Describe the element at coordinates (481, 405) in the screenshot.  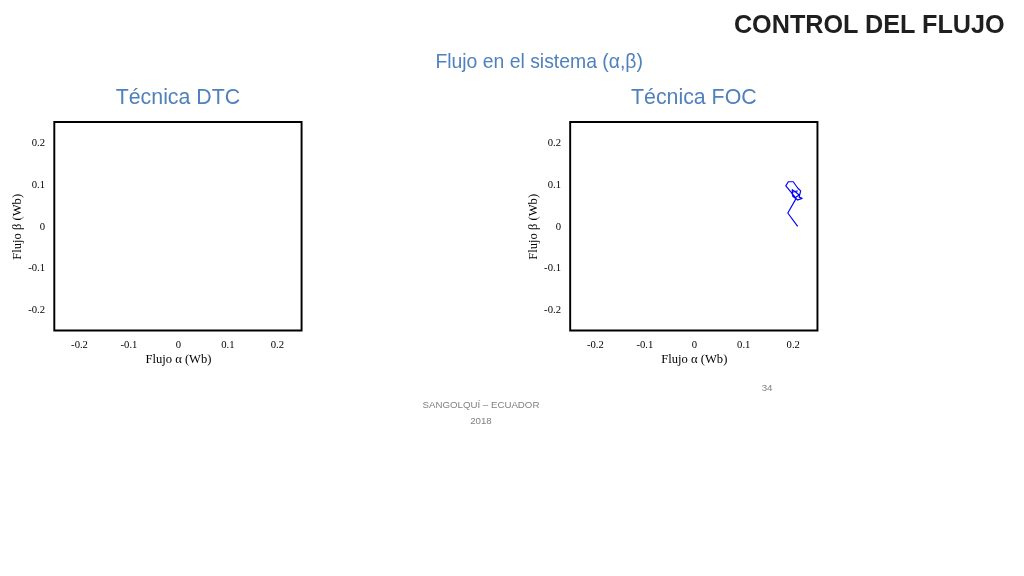
I see `text: SANGOLQUÍ – ECUADOR` at that location.